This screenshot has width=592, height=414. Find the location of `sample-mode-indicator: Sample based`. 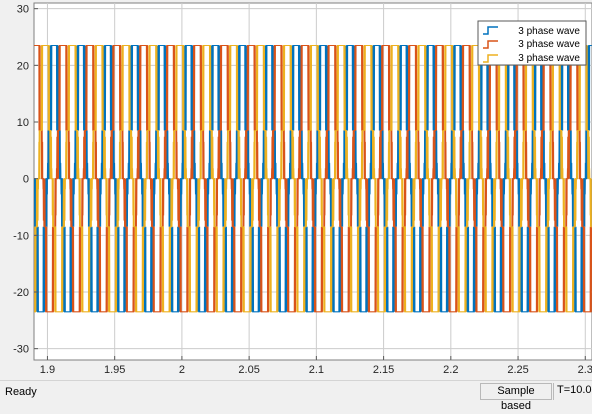

sample-mode-indicator: Sample based is located at coordinates (516, 397).